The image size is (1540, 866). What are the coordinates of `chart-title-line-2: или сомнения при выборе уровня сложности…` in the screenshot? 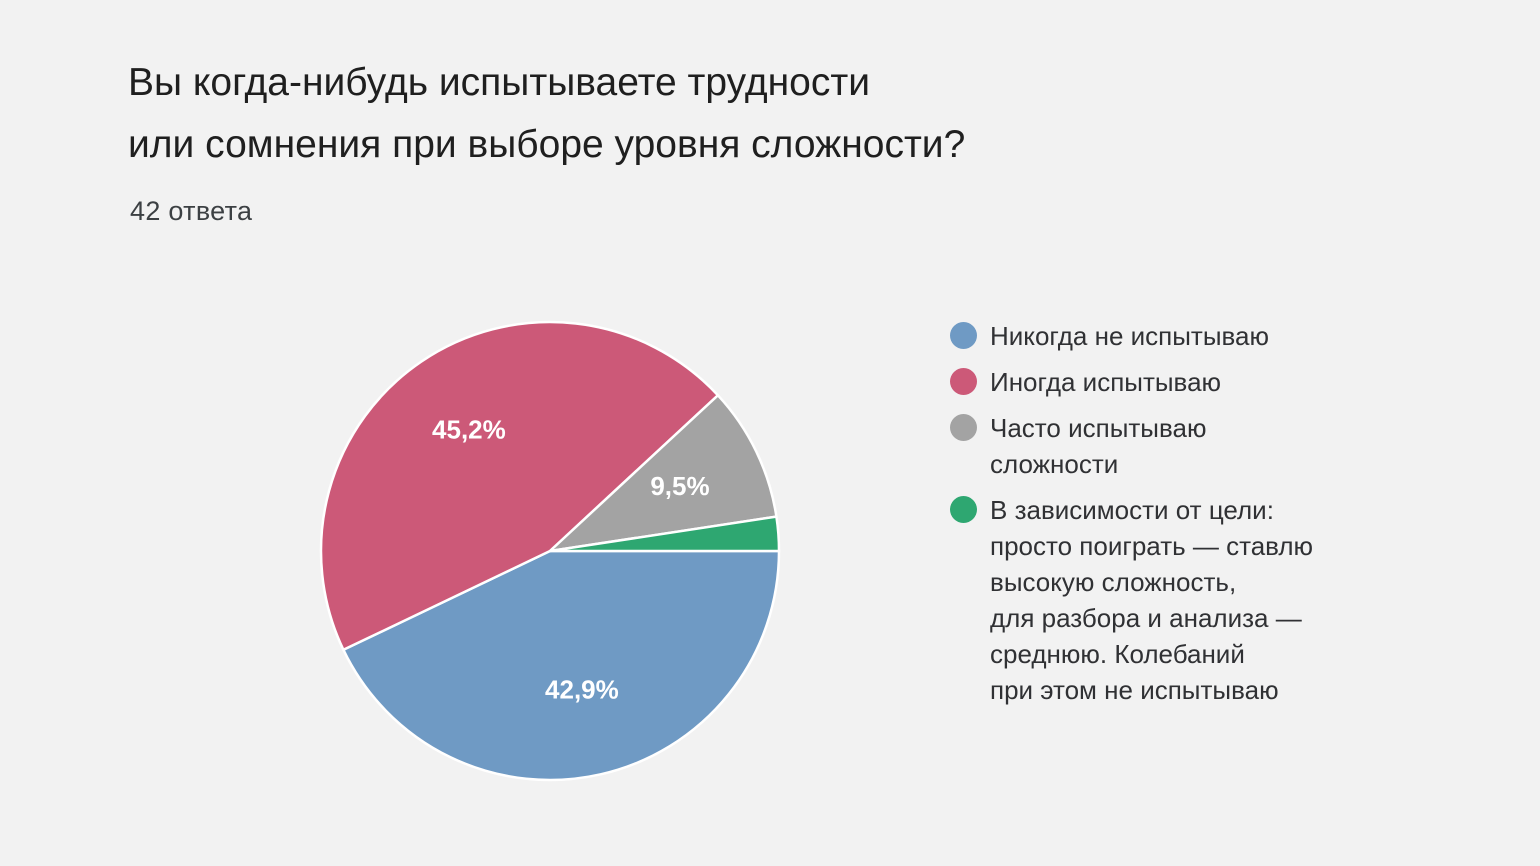 It's located at (547, 144).